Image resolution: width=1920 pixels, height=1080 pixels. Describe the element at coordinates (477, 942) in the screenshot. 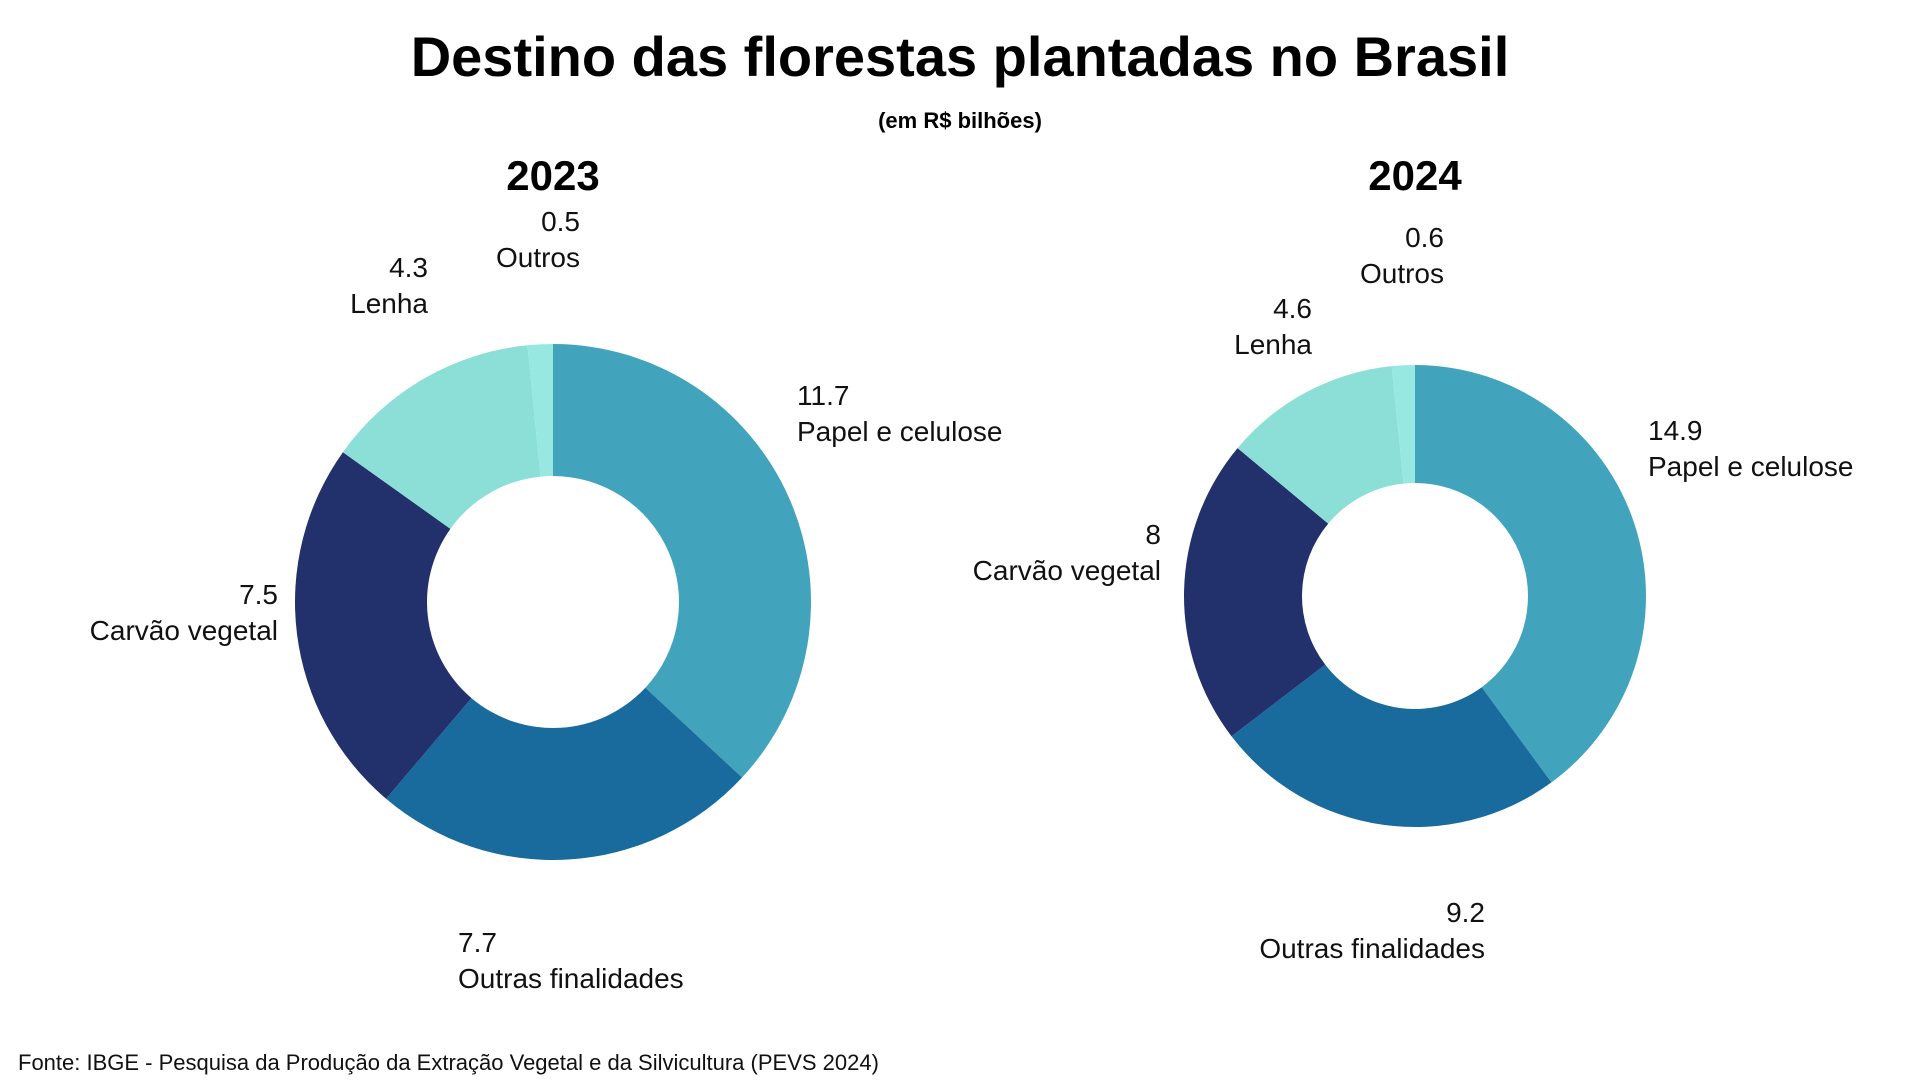

I see `value-label-2023-outras-finalidades: 7.7` at that location.